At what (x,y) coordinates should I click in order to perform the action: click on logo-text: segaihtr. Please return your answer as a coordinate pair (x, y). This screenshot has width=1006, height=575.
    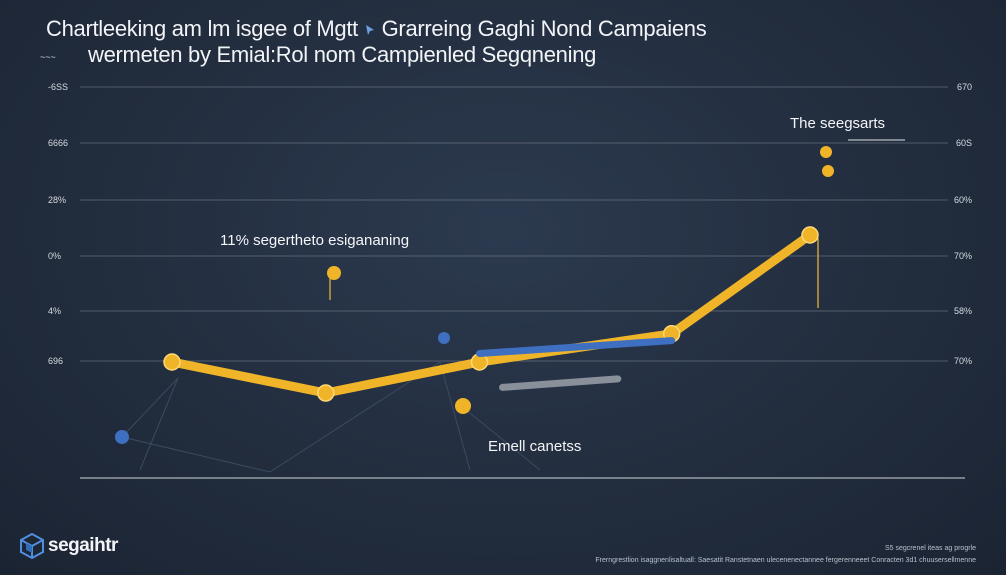
    Looking at the image, I should click on (83, 545).